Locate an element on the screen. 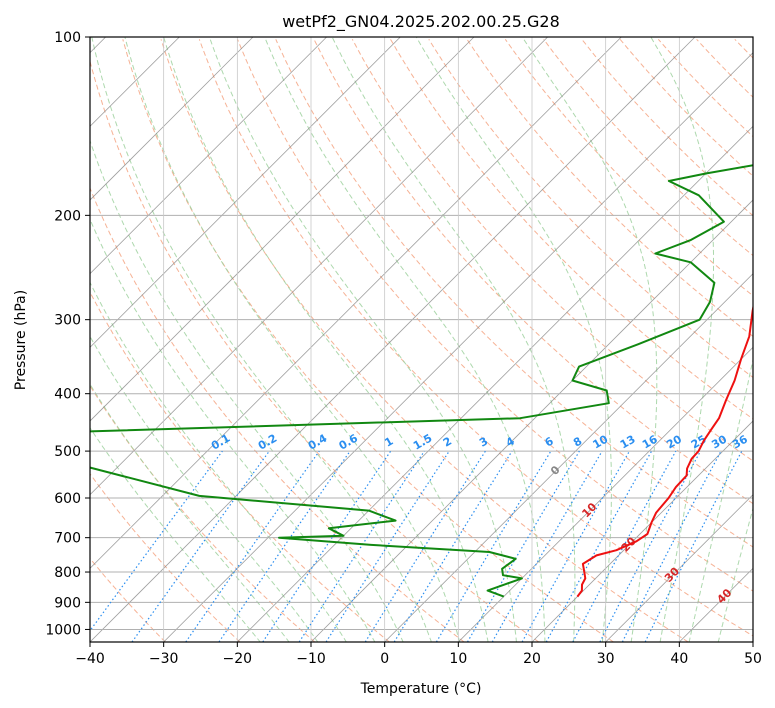 Image resolution: width=775 pixels, height=708 pixels. temperature-profile-line is located at coordinates (664, 450).